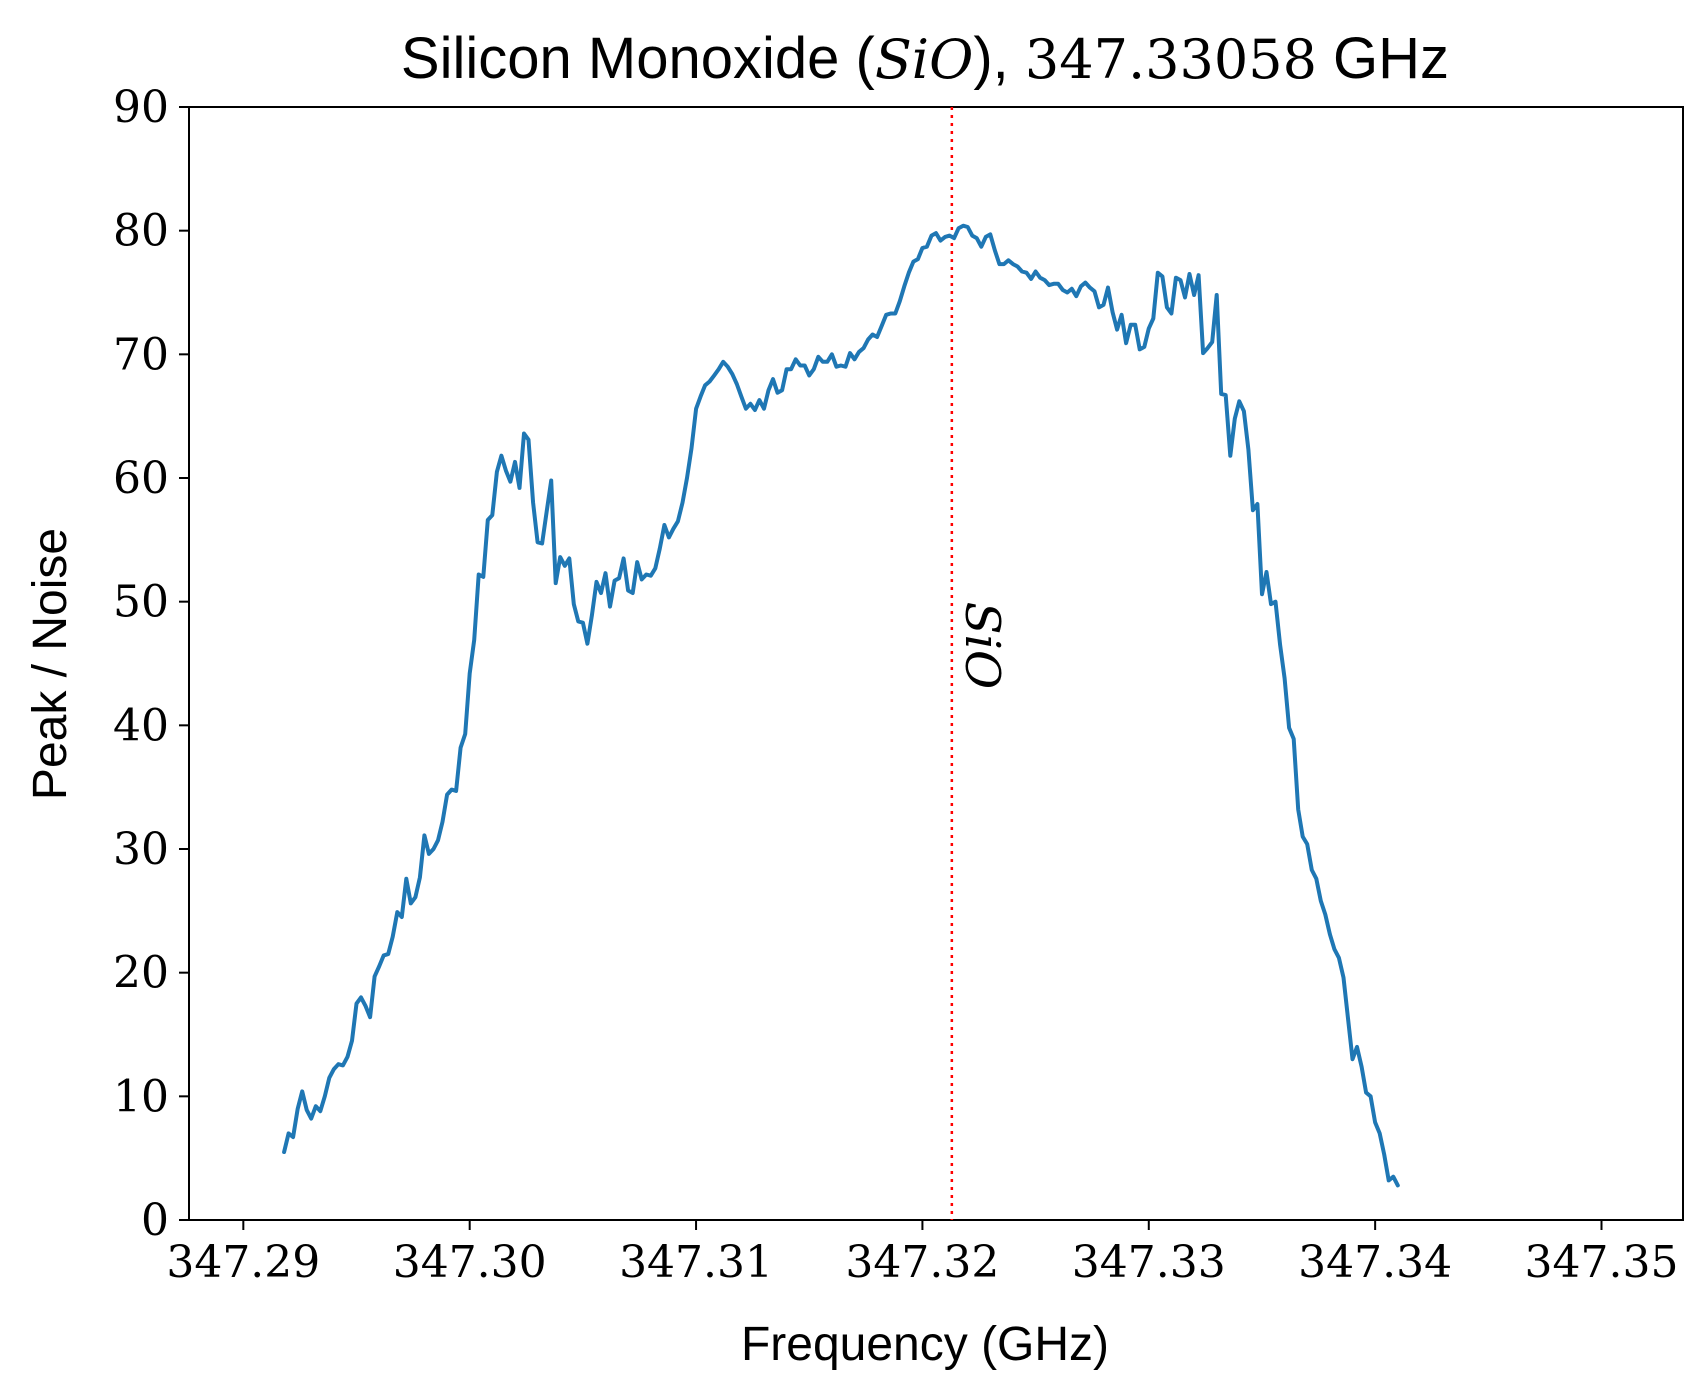  I want to click on y-tick-label: 40, so click(141, 725).